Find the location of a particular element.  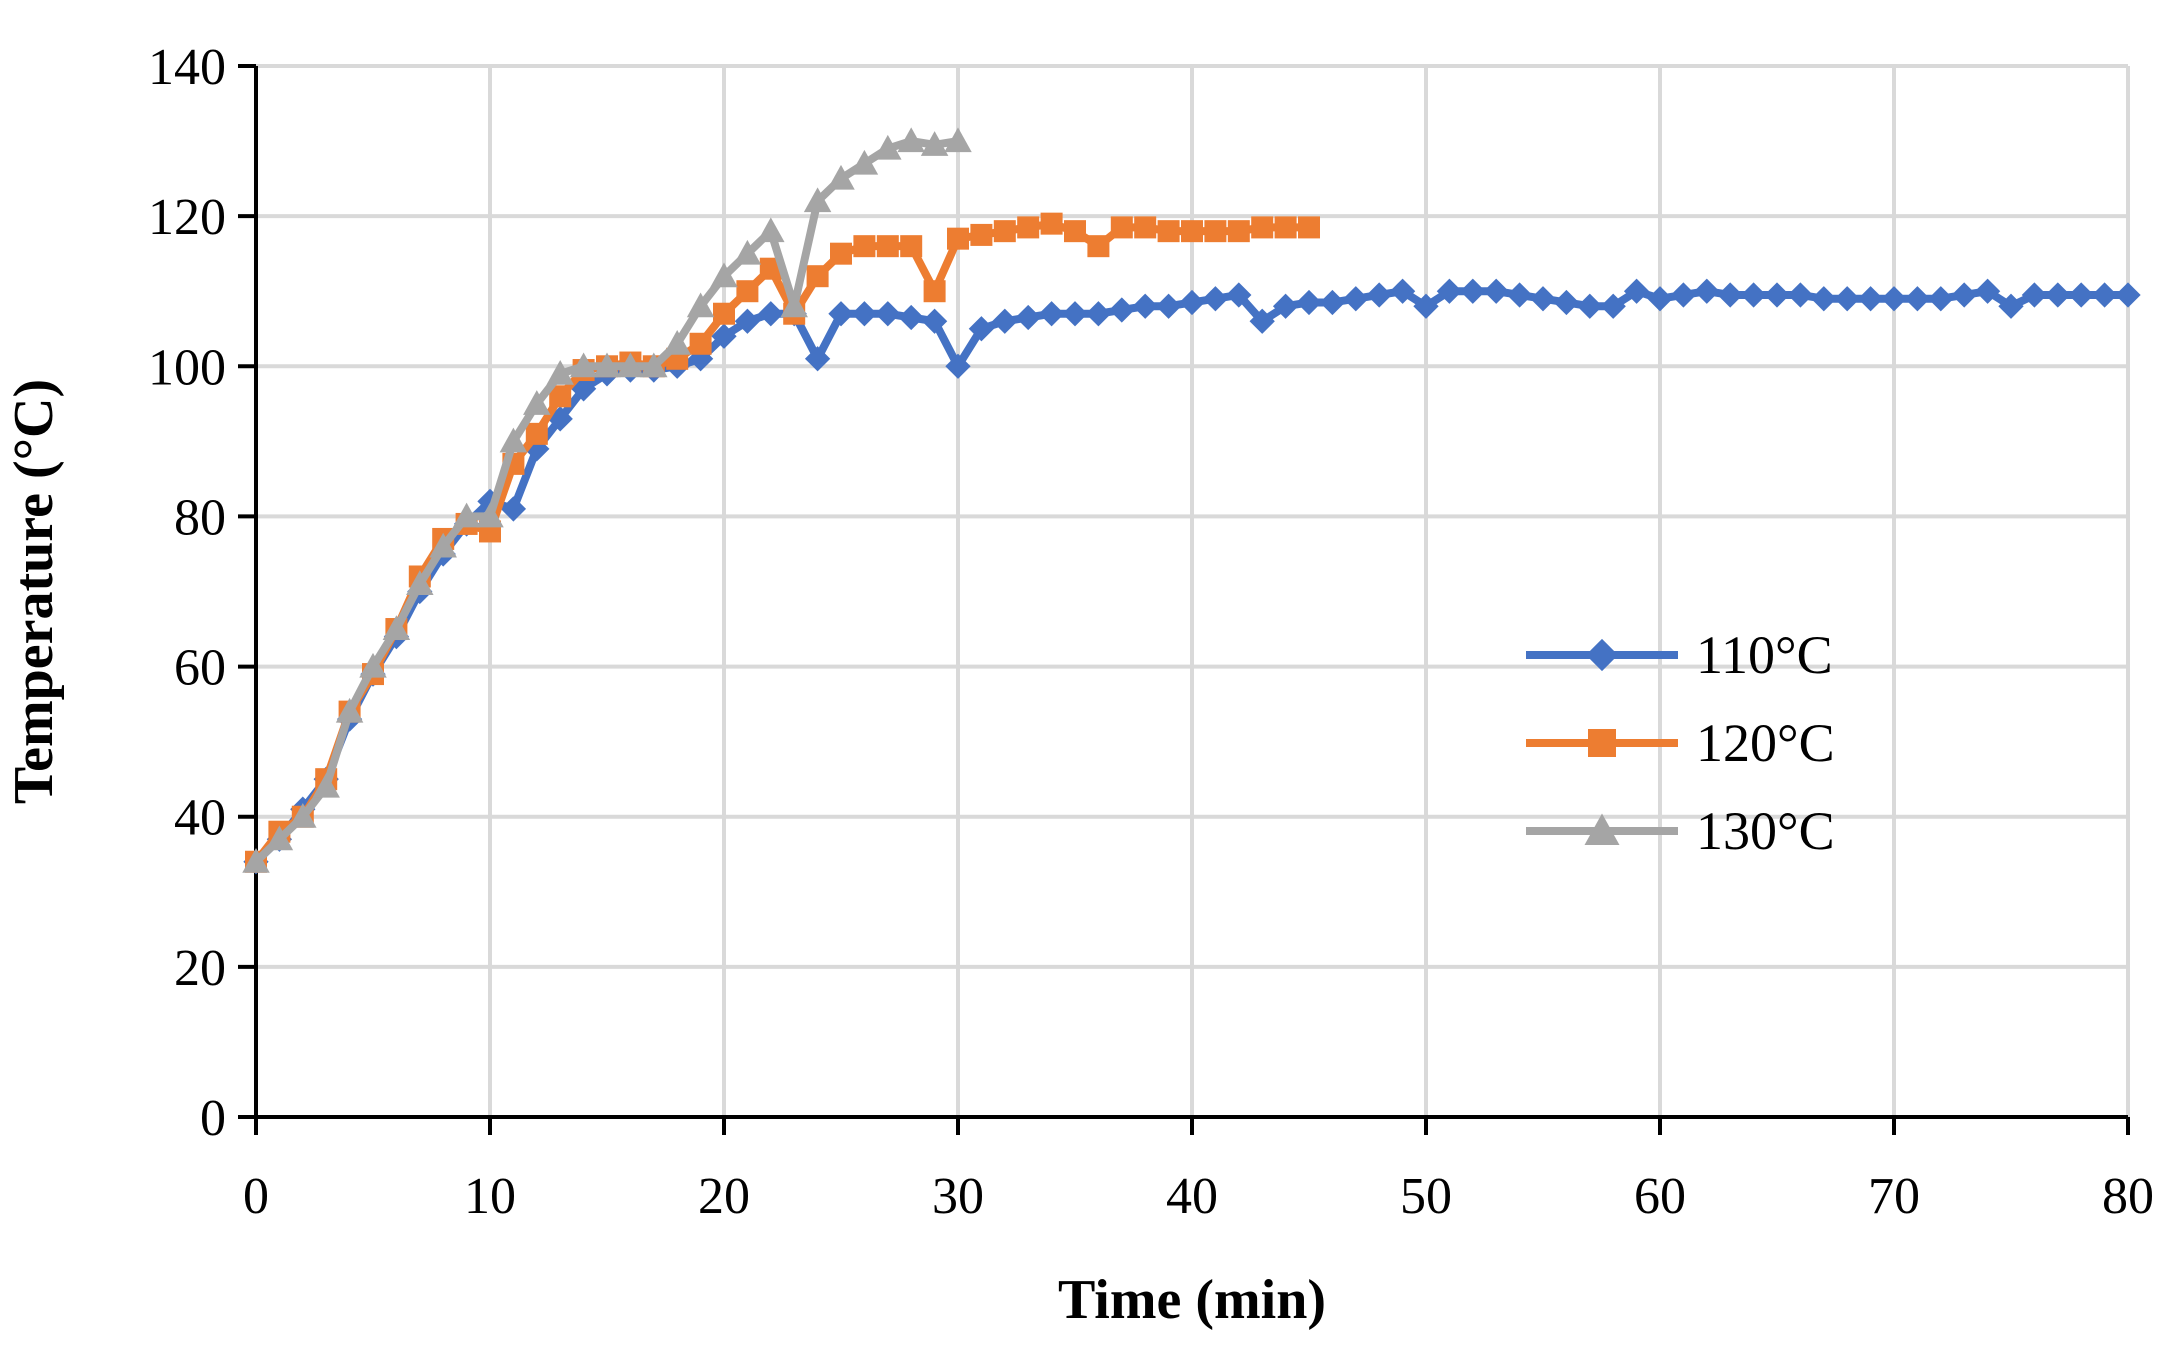

y-axis-title: Temperature (°C) is located at coordinates (34, 591).